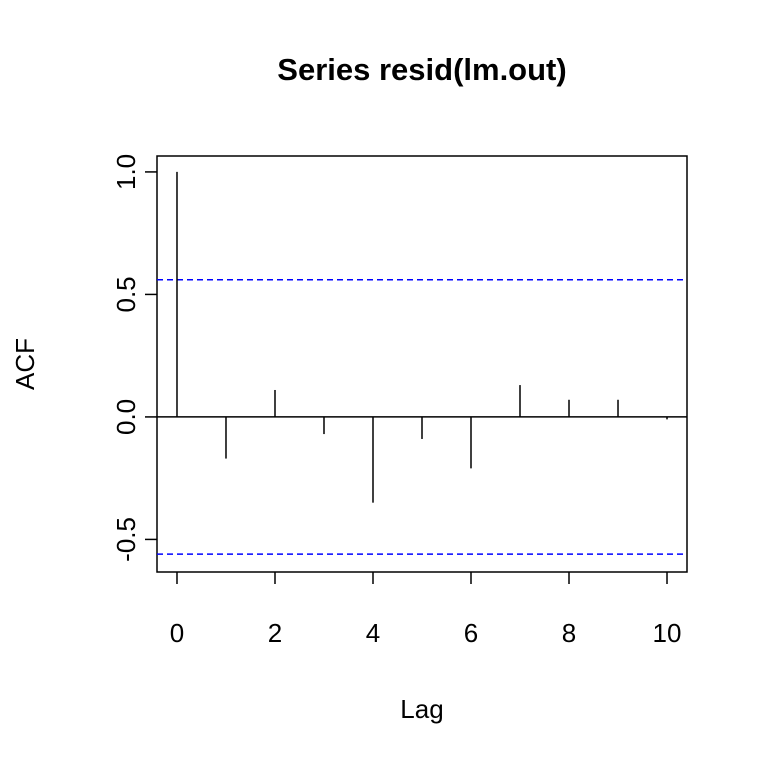  What do you see at coordinates (373, 633) in the screenshot?
I see `x-tick-label: 4` at bounding box center [373, 633].